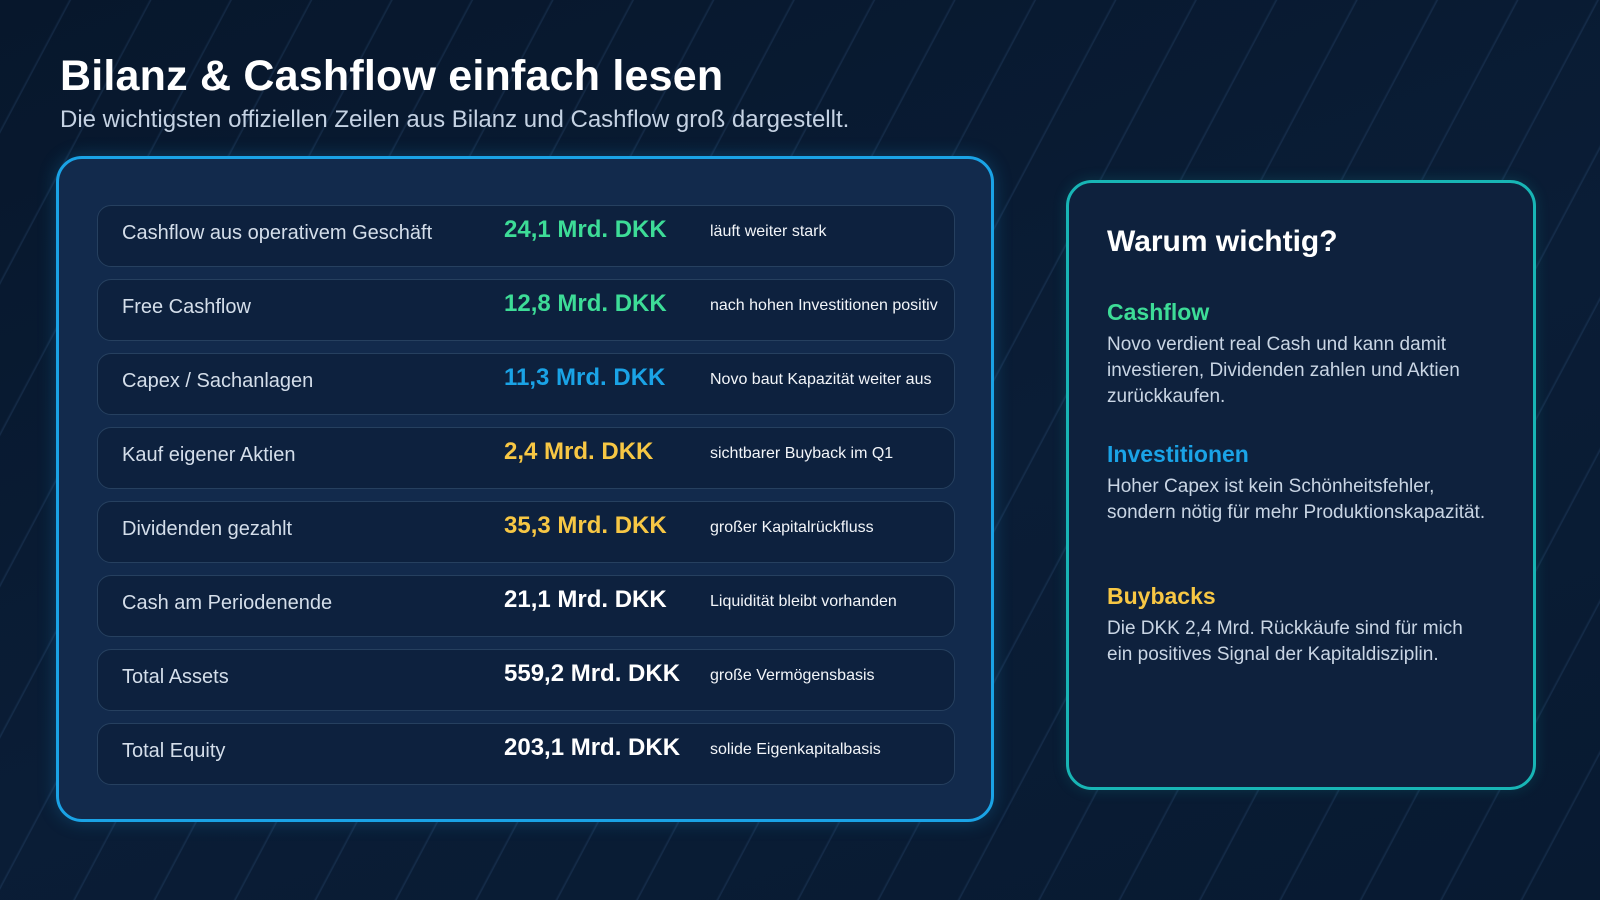 The width and height of the screenshot is (1600, 900). What do you see at coordinates (1158, 312) in the screenshot?
I see `info-section-title: Cashflow` at bounding box center [1158, 312].